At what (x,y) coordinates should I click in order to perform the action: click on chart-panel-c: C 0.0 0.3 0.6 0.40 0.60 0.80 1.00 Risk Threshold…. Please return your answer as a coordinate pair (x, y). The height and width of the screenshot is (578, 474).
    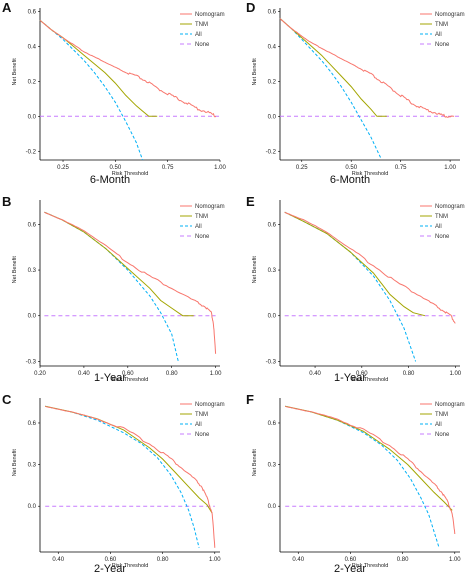
    Looking at the image, I should click on (113, 483).